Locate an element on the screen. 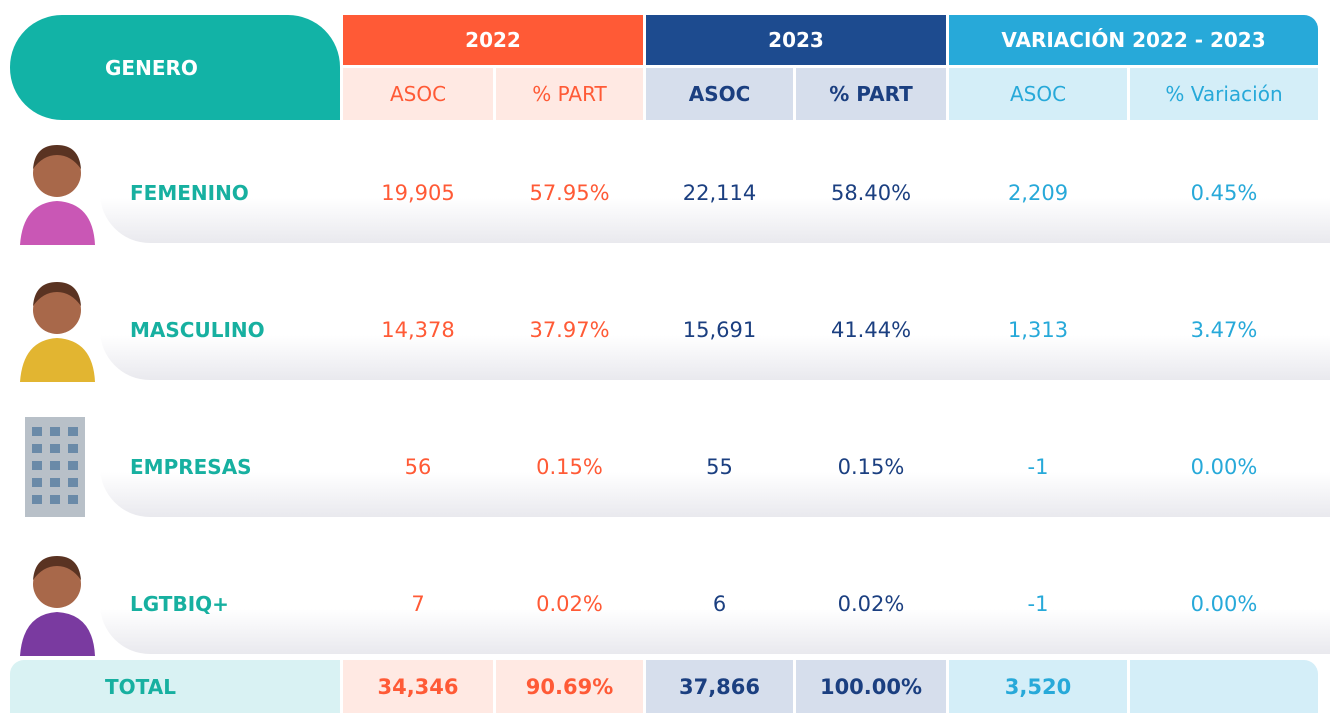 The image size is (1330, 713). row-label: EMPRESAS is located at coordinates (191, 467).